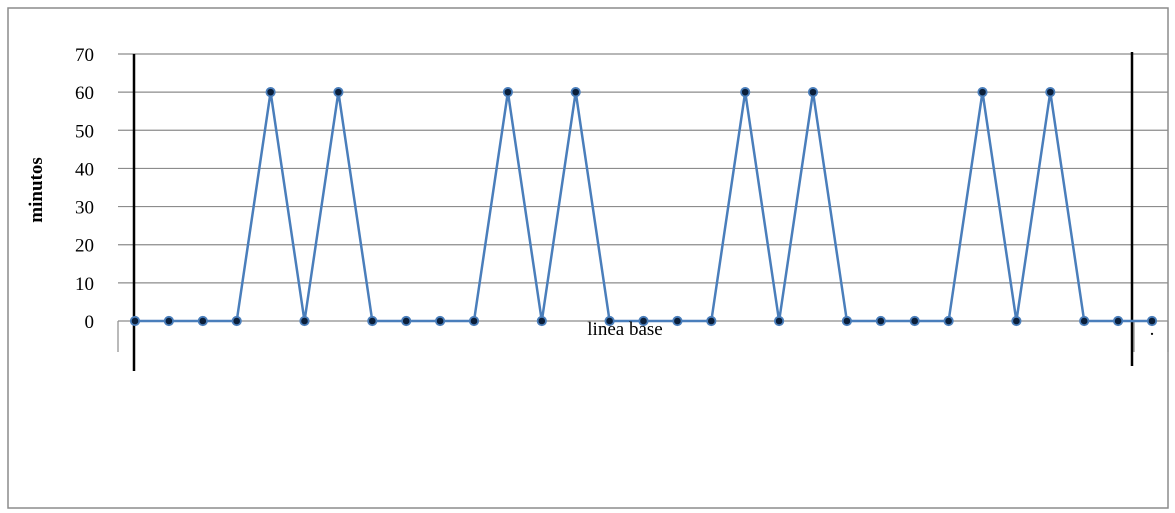 The width and height of the screenshot is (1175, 513). Describe the element at coordinates (84, 208) in the screenshot. I see `y-tick-label-30: 30` at that location.